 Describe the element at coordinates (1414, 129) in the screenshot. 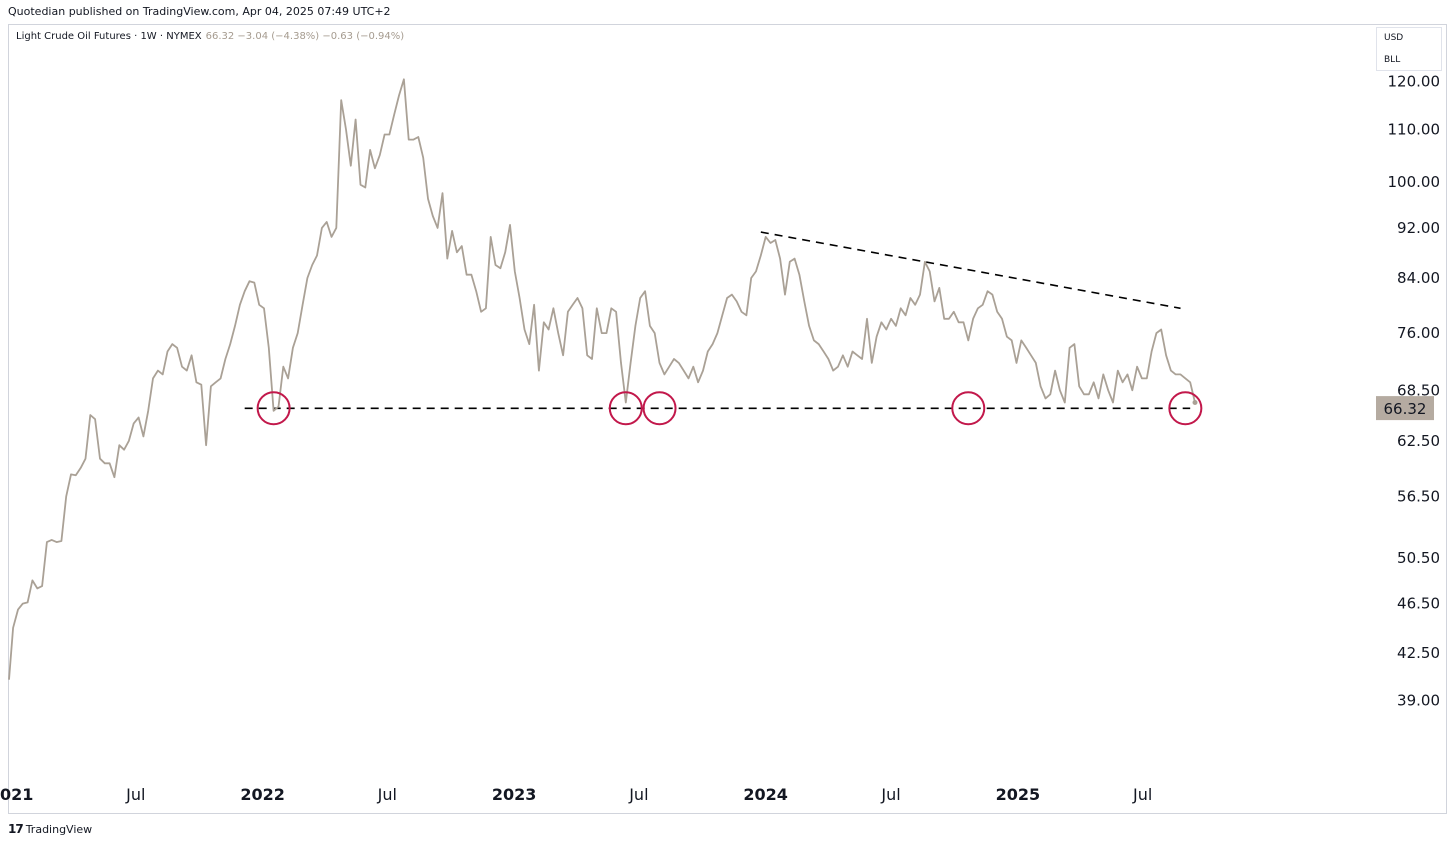

I see `y-tick-label: 110.00` at that location.